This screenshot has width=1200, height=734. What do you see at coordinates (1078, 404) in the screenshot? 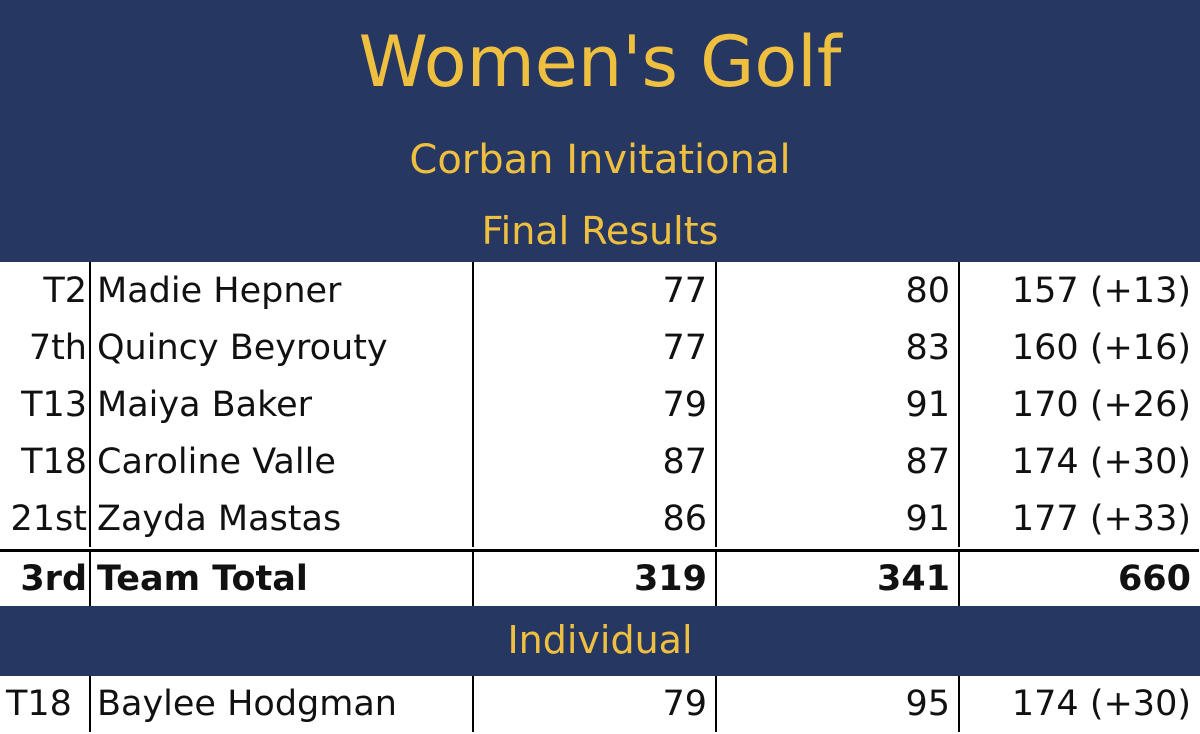
I see `total-cell: 170 (+26)` at bounding box center [1078, 404].